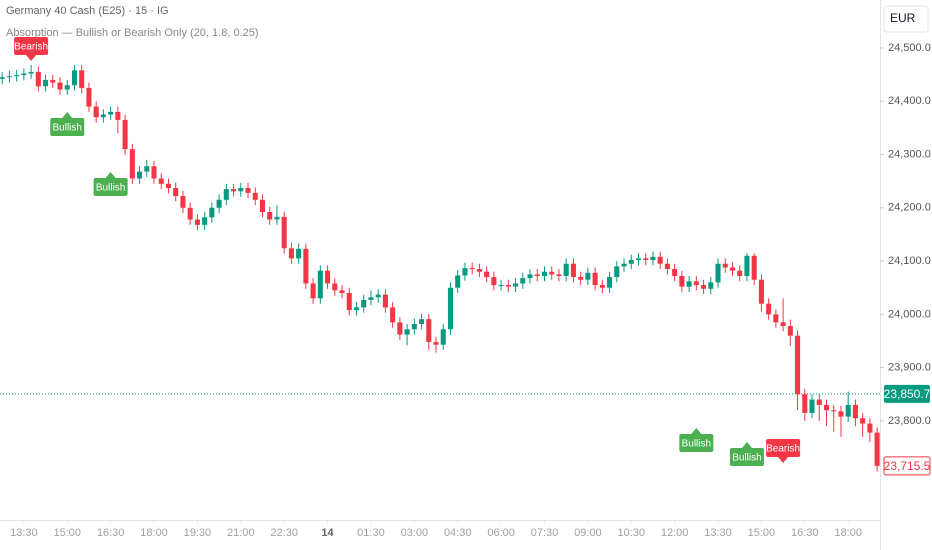  What do you see at coordinates (67, 533) in the screenshot?
I see `x-tick-label: 15:00` at bounding box center [67, 533].